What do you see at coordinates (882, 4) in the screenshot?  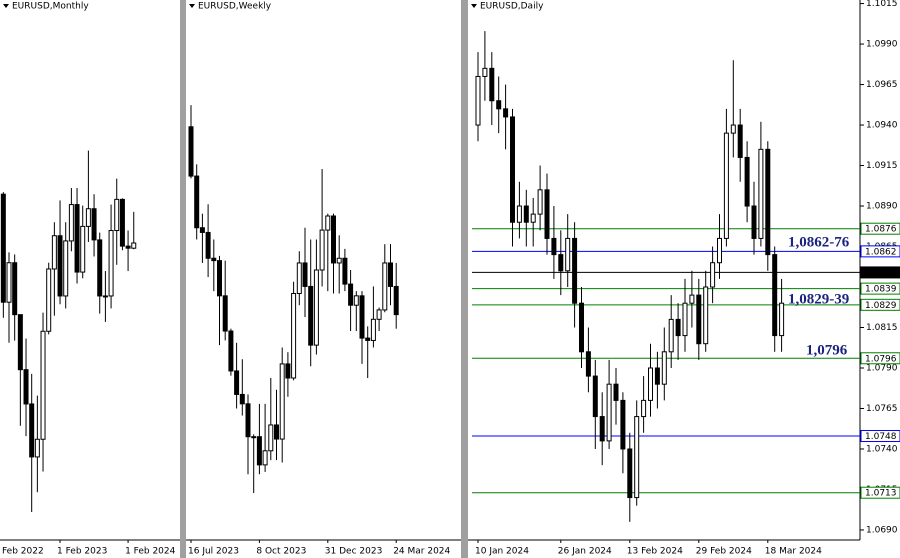 I see `y-tick-label: 1.1015` at bounding box center [882, 4].